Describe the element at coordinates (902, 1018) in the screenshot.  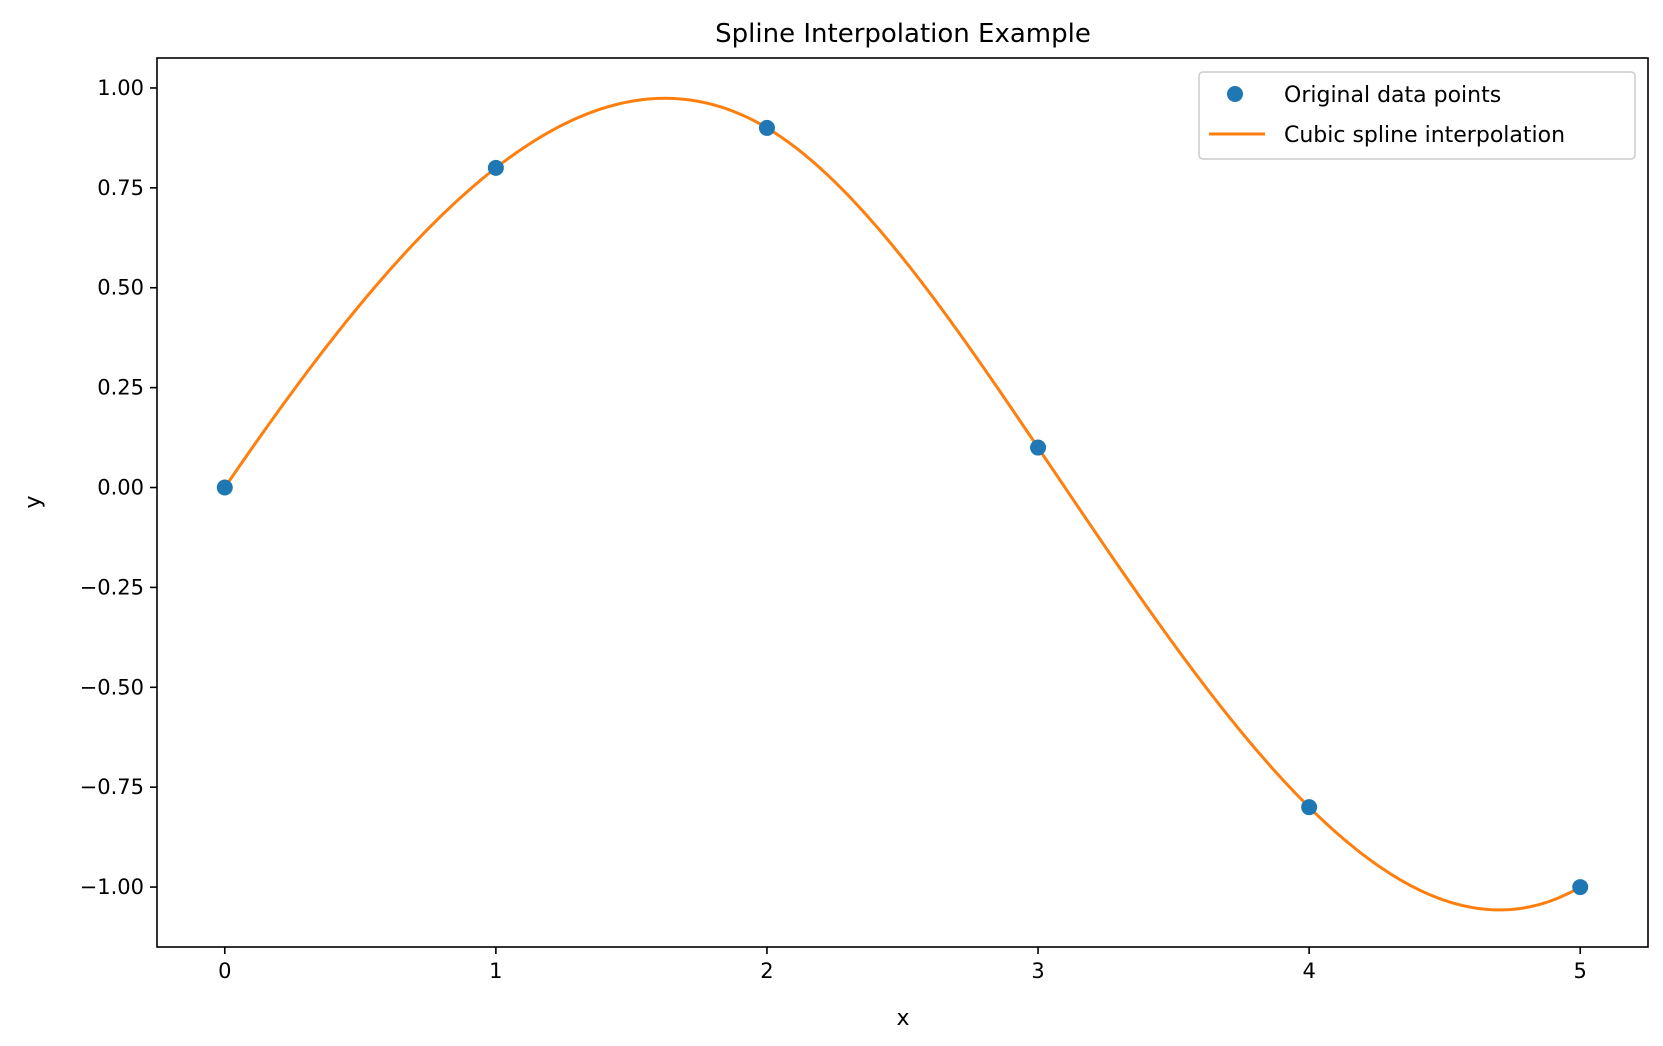
I see `x-axis-label: x` at that location.